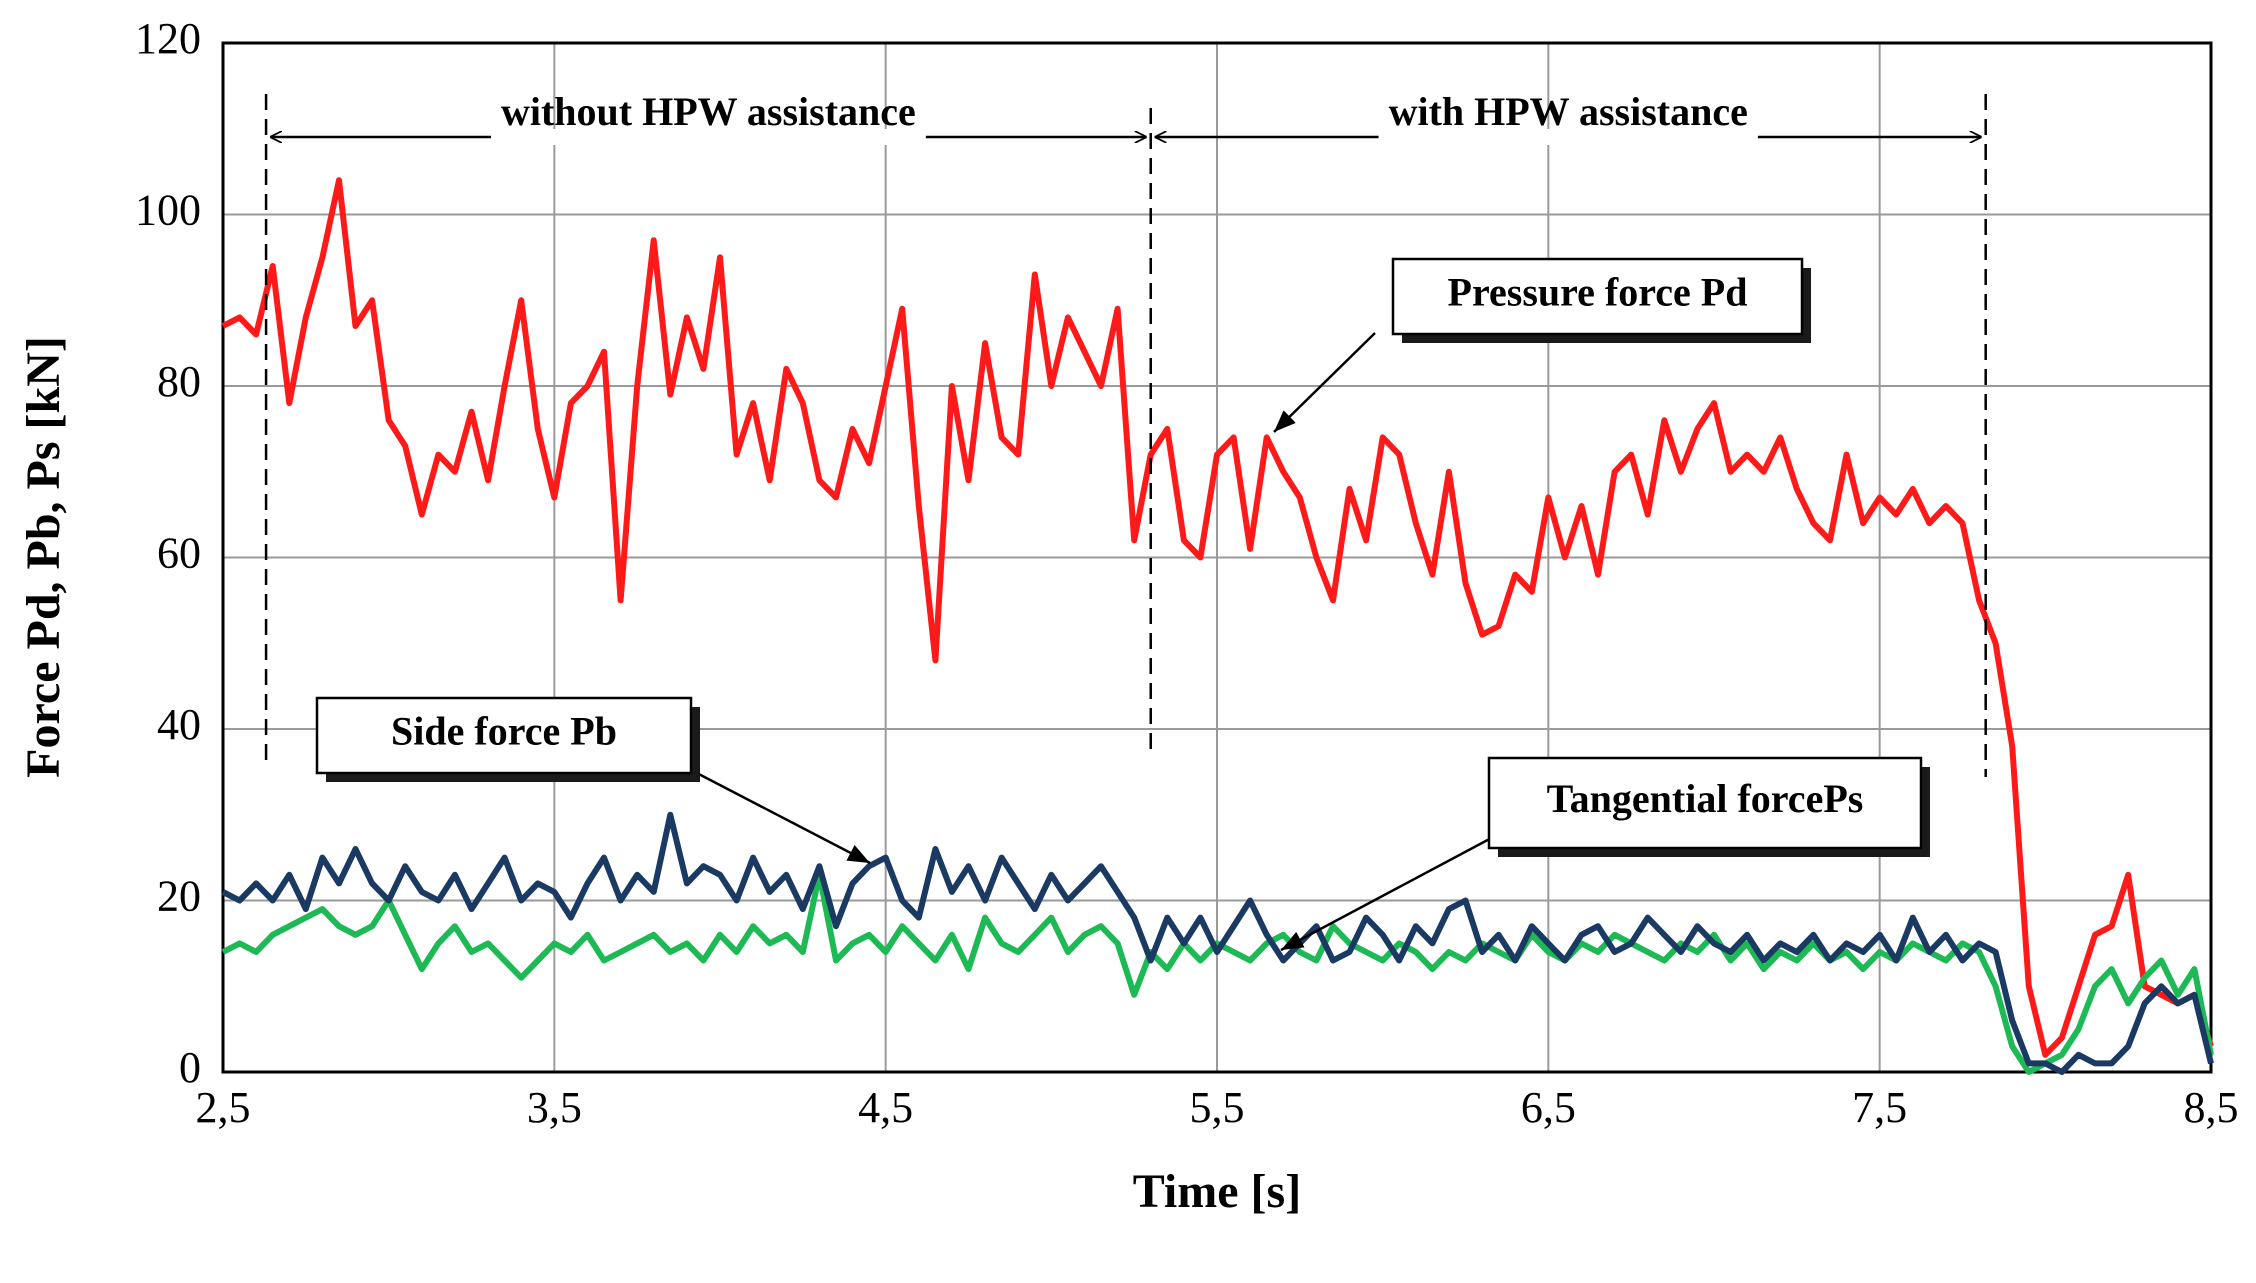  I want to click on y-tick-label: 40, so click(179, 724).